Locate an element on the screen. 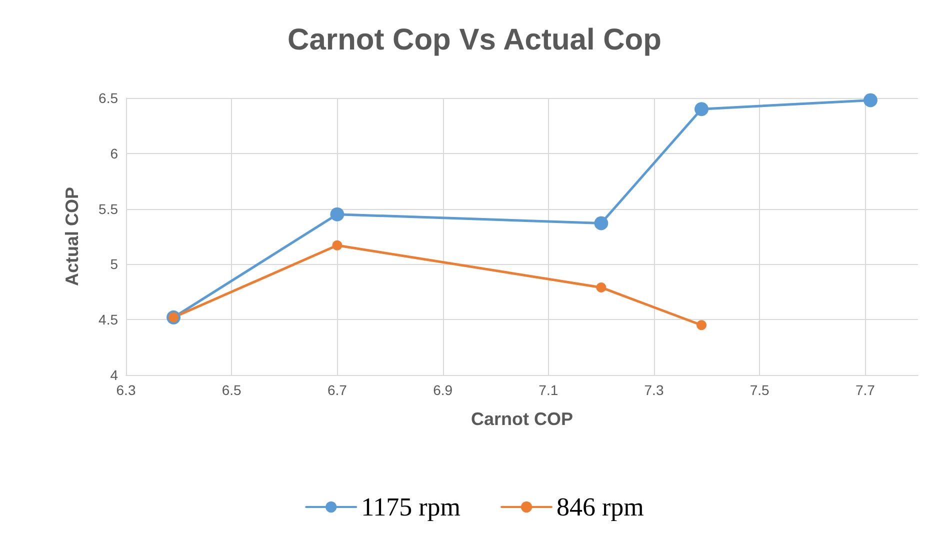 This screenshot has height=533, width=949. x-tick-label: 7.5 is located at coordinates (760, 390).